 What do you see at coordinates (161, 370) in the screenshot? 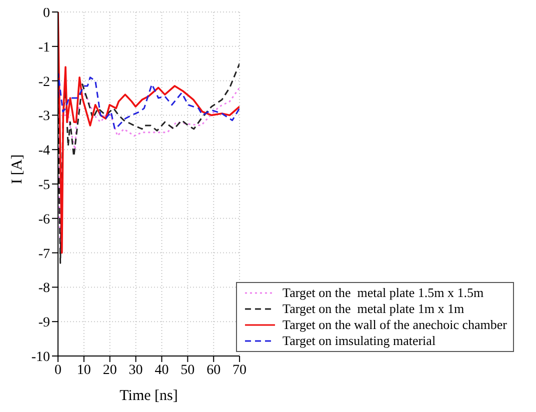
I see `x-tick-label: 40` at bounding box center [161, 370].